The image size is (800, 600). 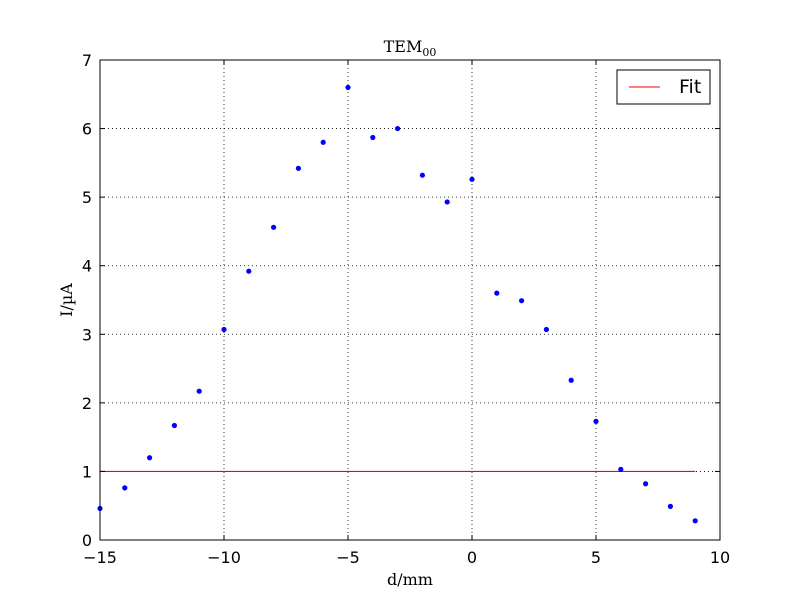 I want to click on chart-title-main: TEM, so click(x=403, y=46).